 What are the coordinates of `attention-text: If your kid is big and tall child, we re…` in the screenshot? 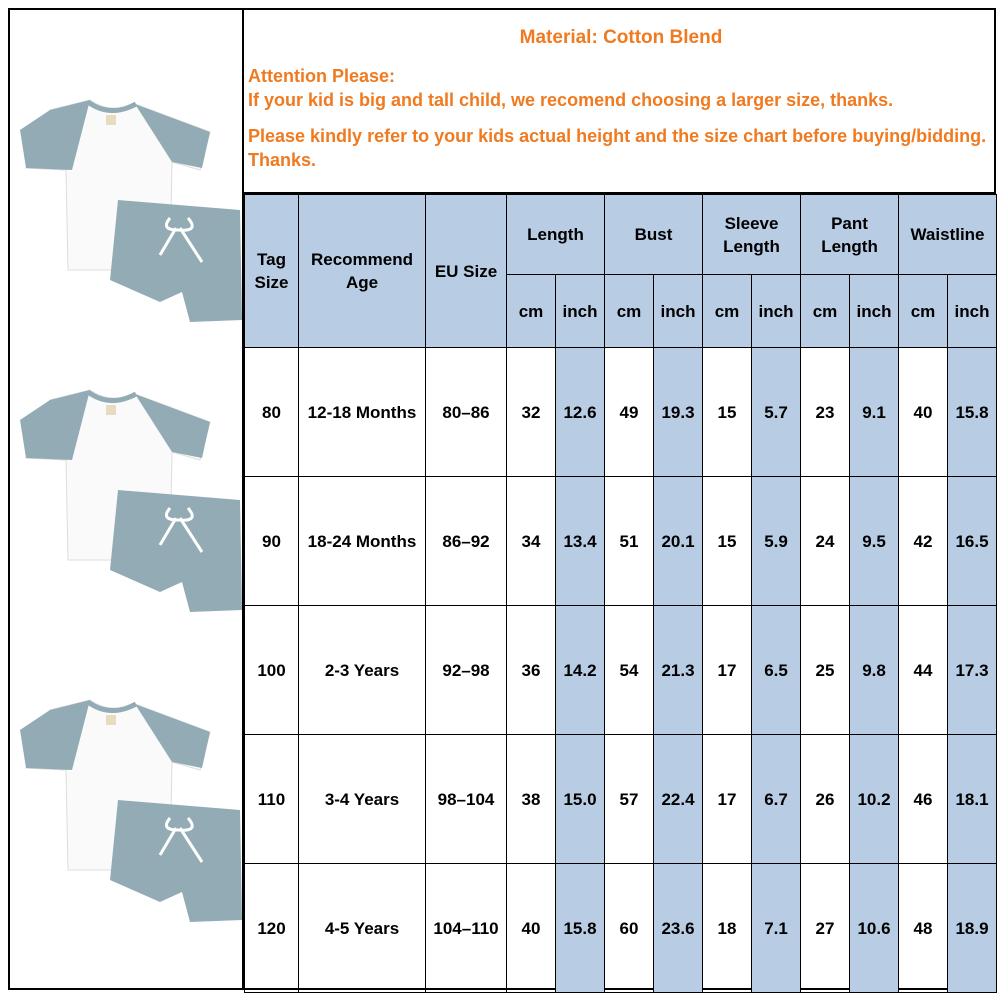 It's located at (571, 100).